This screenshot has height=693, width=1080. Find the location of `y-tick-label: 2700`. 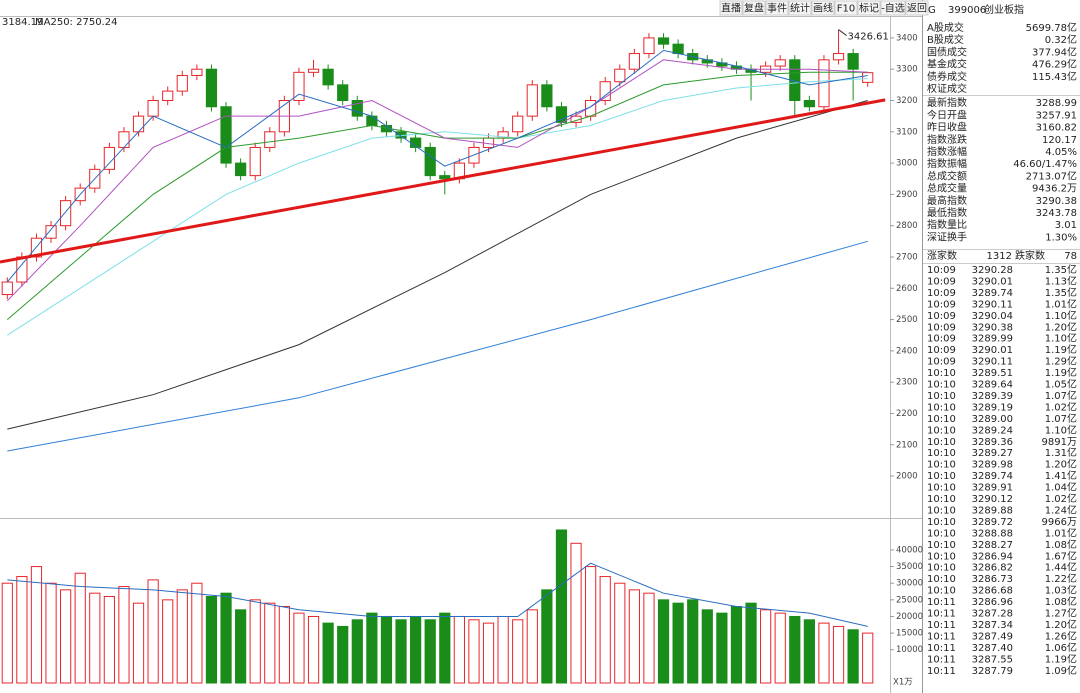

y-tick-label: 2700 is located at coordinates (907, 257).